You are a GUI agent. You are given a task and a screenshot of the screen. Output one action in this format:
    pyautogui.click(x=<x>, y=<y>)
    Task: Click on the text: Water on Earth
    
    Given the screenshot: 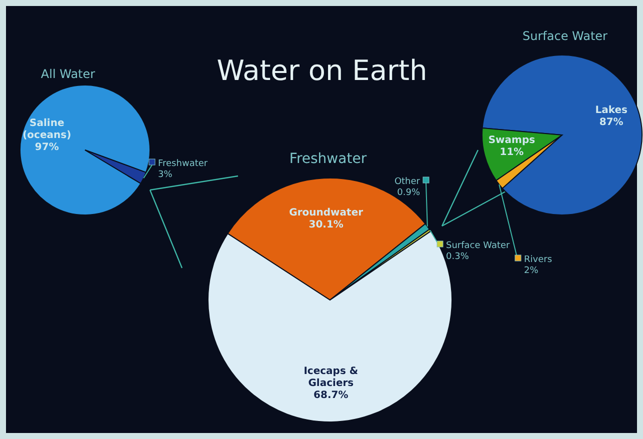 What is the action you would take?
    pyautogui.click(x=322, y=70)
    